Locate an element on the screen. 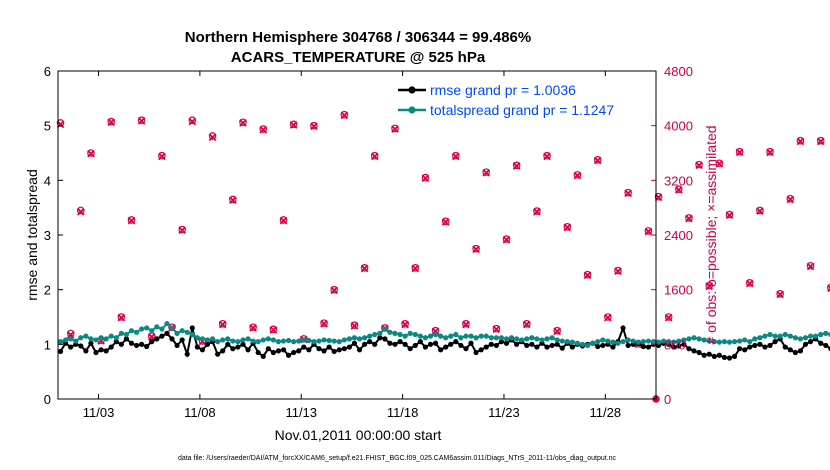 The width and height of the screenshot is (830, 470). y-axis-left-label: rmse and totalspread is located at coordinates (32, 235).